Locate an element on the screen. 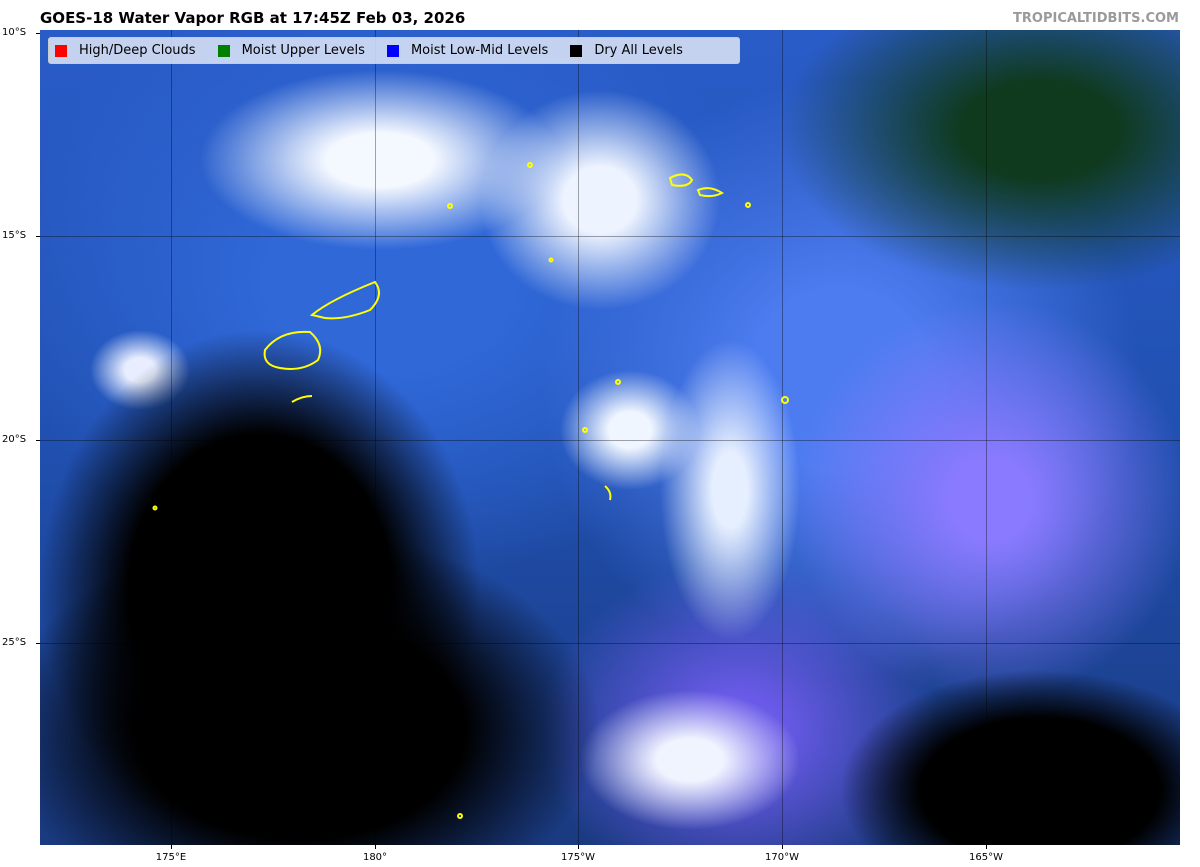 The width and height of the screenshot is (1200, 867). lon-tick-label: 175°E is located at coordinates (171, 857).